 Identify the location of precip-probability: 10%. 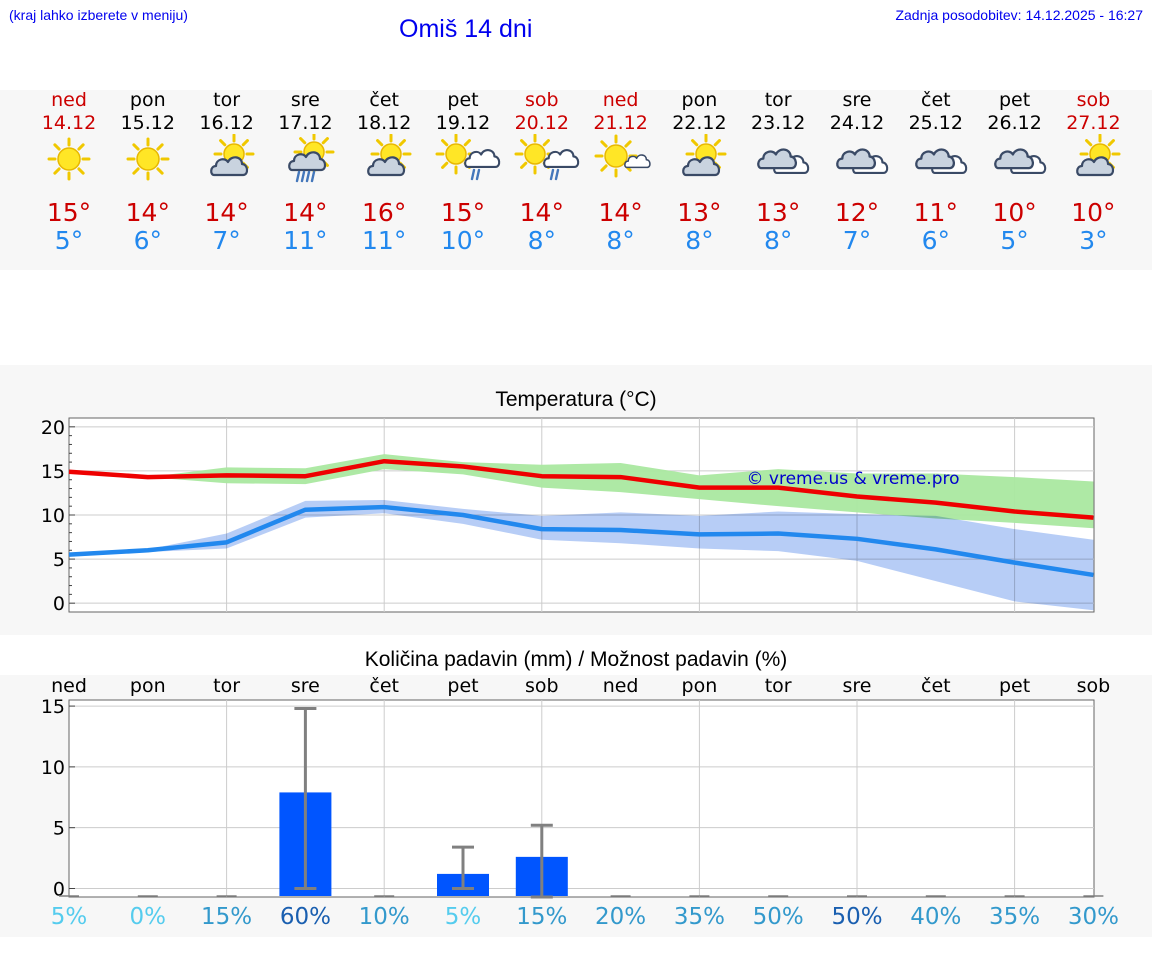
(384, 917).